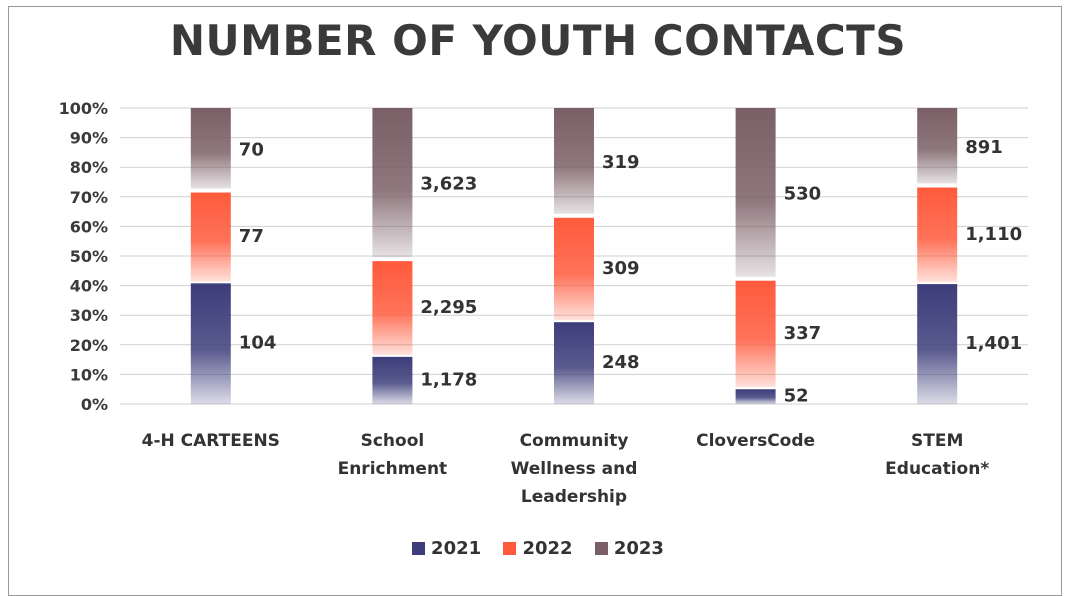 The image size is (1076, 596). I want to click on legend-label-2021: 2021, so click(456, 548).